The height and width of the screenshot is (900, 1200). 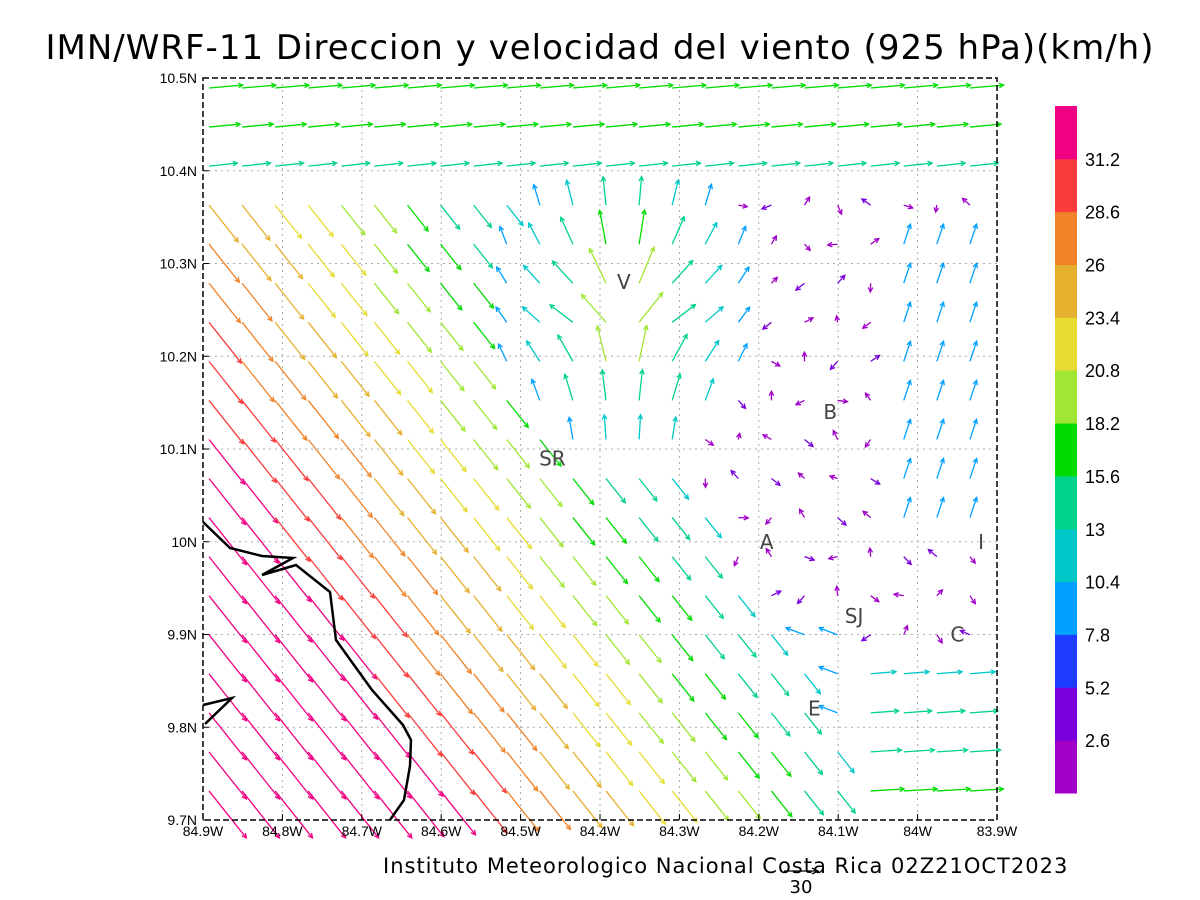 I want to click on colorbar-label: 13, so click(x=1095, y=530).